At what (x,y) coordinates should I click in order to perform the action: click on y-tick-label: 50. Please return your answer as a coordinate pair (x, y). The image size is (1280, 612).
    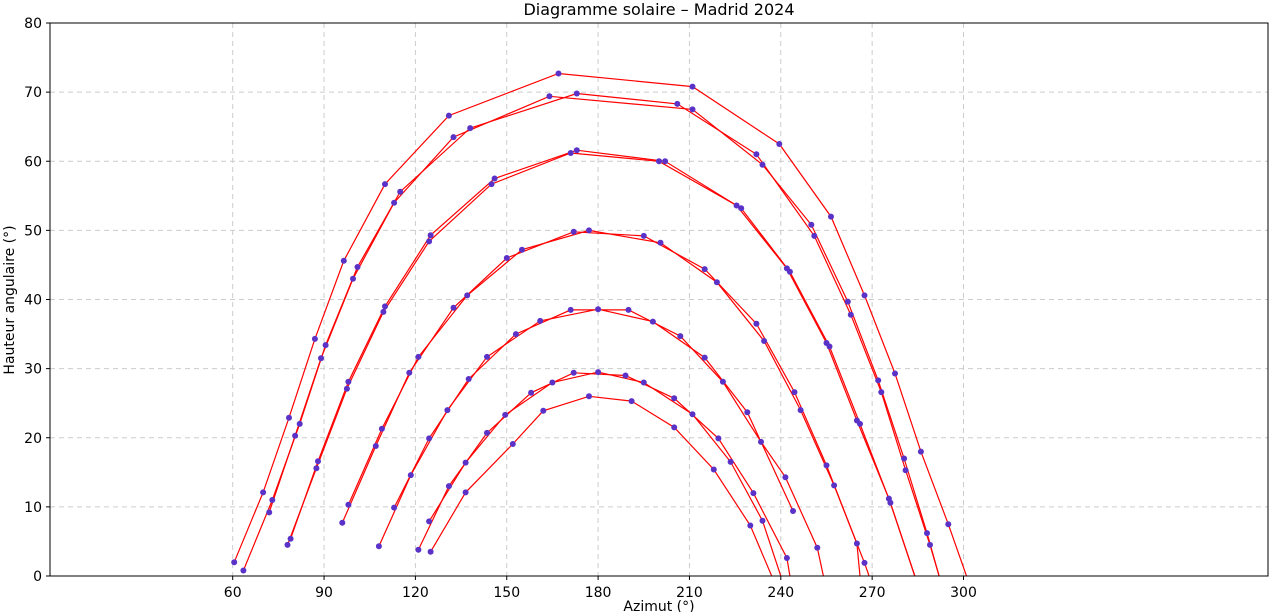
    Looking at the image, I should click on (33, 231).